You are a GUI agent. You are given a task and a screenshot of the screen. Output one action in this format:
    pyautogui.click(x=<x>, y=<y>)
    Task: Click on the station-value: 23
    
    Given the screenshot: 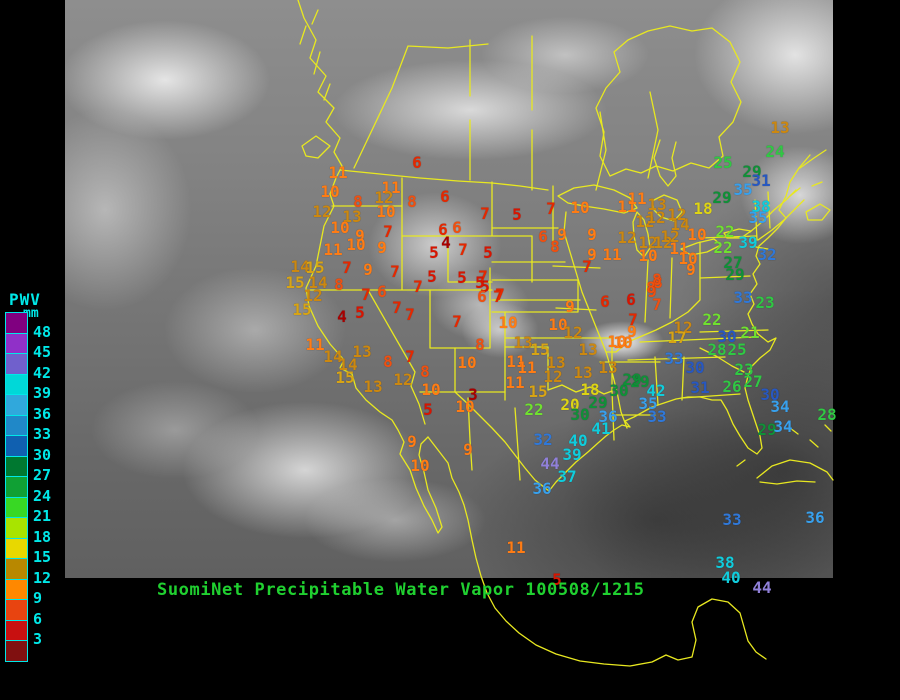 What is the action you would take?
    pyautogui.click(x=765, y=302)
    